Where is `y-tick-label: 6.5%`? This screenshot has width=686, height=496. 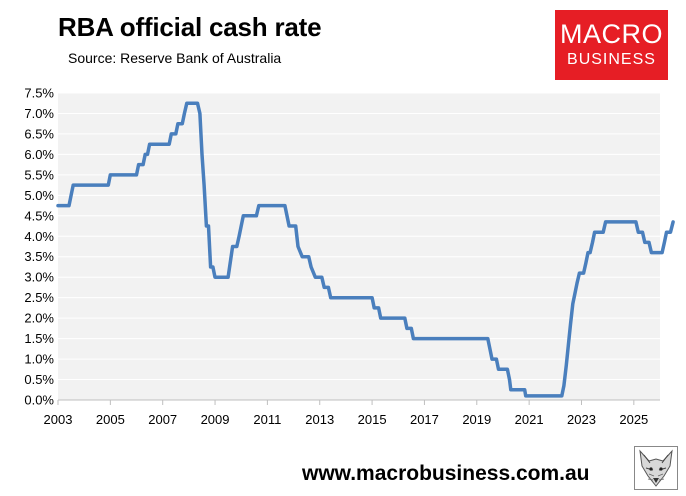 y-tick-label: 6.5% is located at coordinates (39, 133).